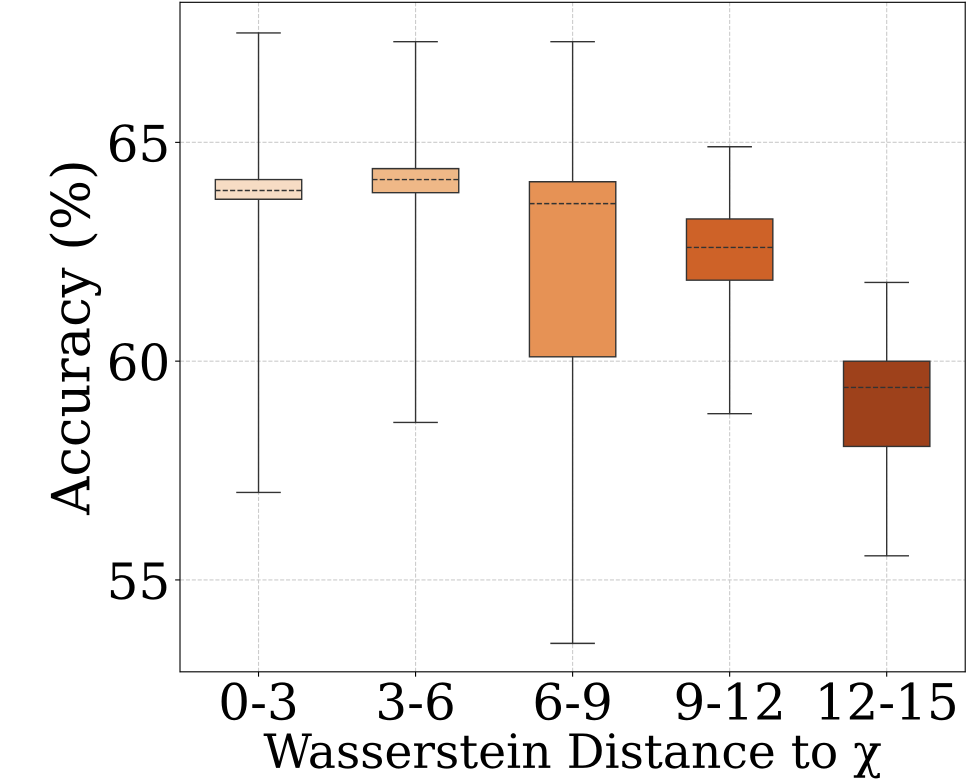 This screenshot has width=973, height=783. What do you see at coordinates (728, 701) in the screenshot?
I see `x-tick-label: 9-12` at bounding box center [728, 701].